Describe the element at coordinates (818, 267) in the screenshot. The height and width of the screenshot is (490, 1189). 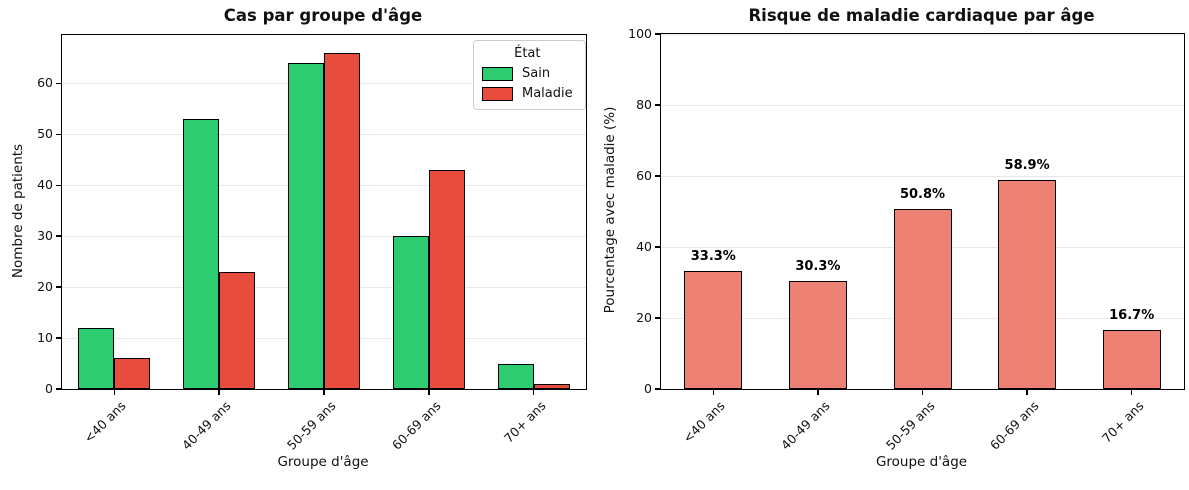
I see `bar-value-label: 30.3%` at that location.